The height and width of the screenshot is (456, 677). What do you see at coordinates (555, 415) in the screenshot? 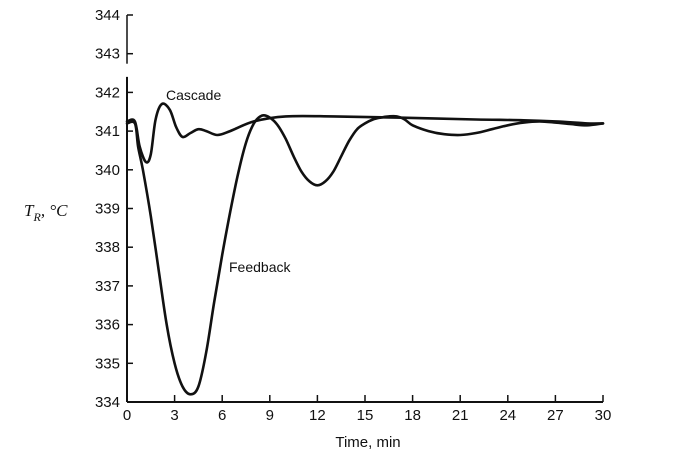
I see `x-tick-label: 27` at bounding box center [555, 415].